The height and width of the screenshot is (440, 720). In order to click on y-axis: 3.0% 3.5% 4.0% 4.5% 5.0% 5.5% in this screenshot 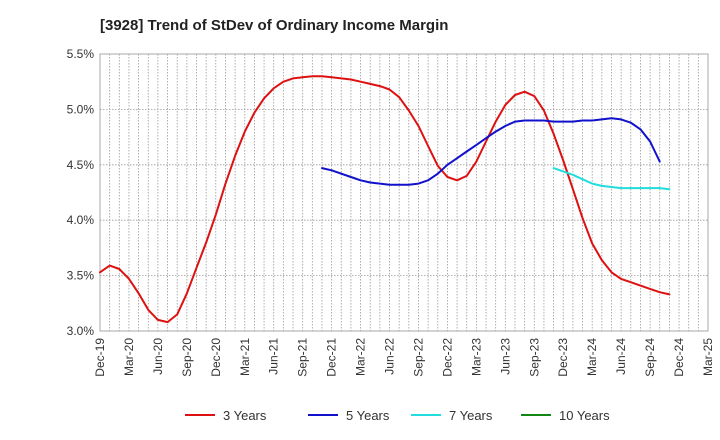, I will do `click(81, 192)`.